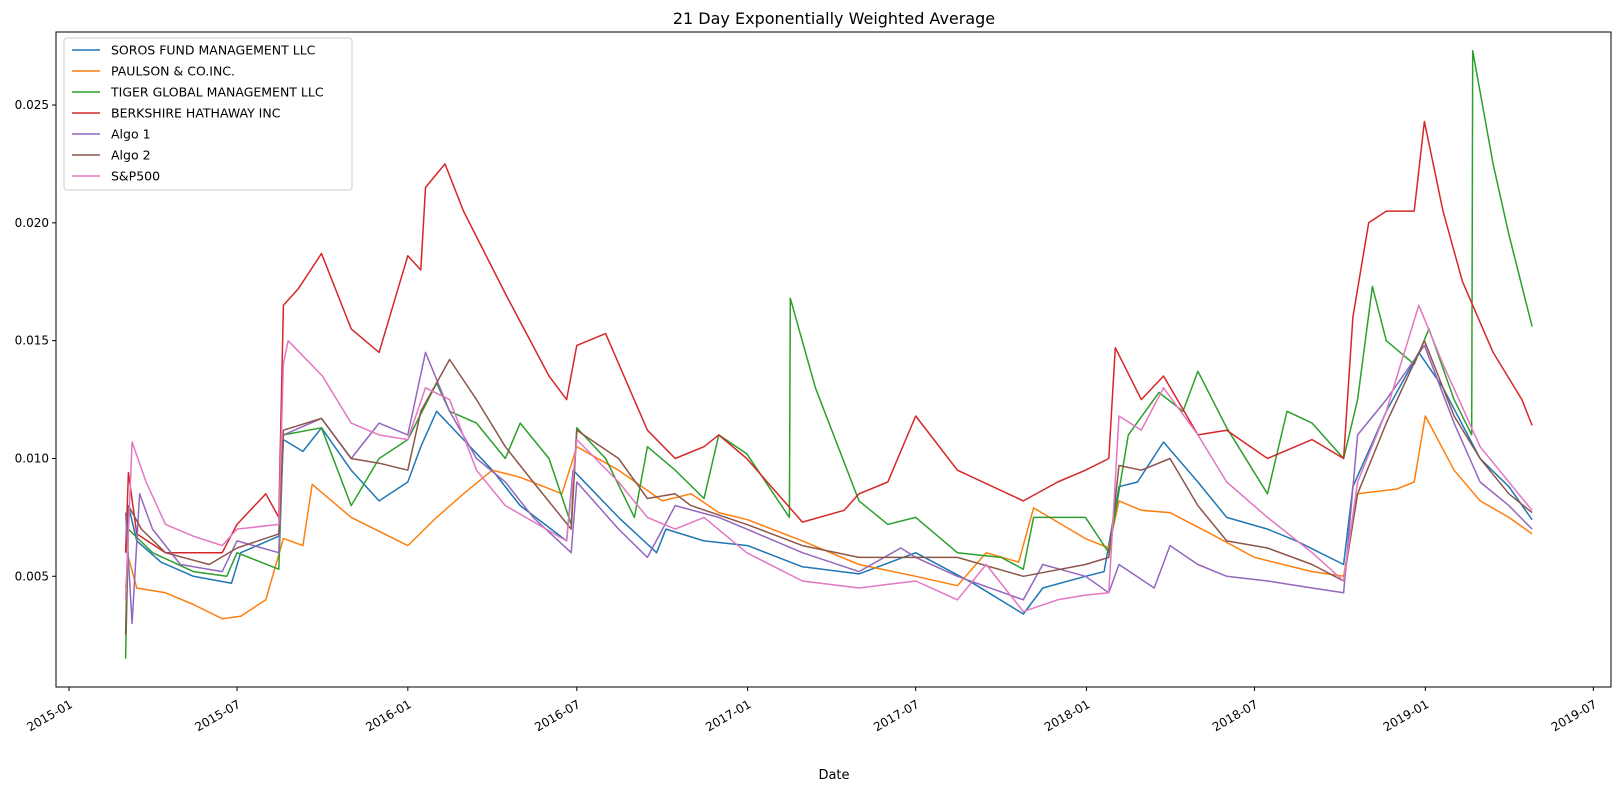 The height and width of the screenshot is (796, 1619). I want to click on x-tick-label: 2015-01, so click(49, 715).